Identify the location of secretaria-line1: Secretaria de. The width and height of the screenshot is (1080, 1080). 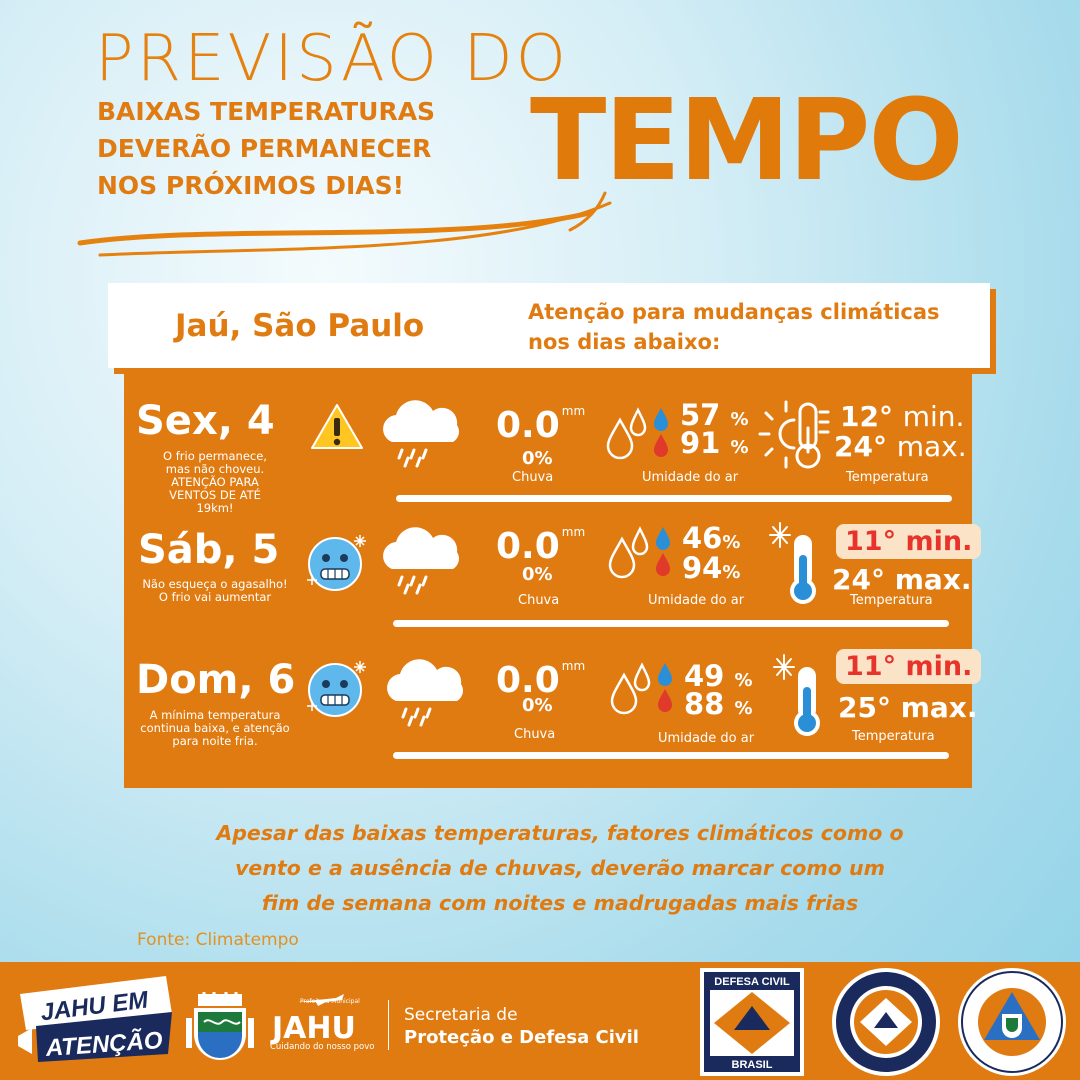
(461, 1015).